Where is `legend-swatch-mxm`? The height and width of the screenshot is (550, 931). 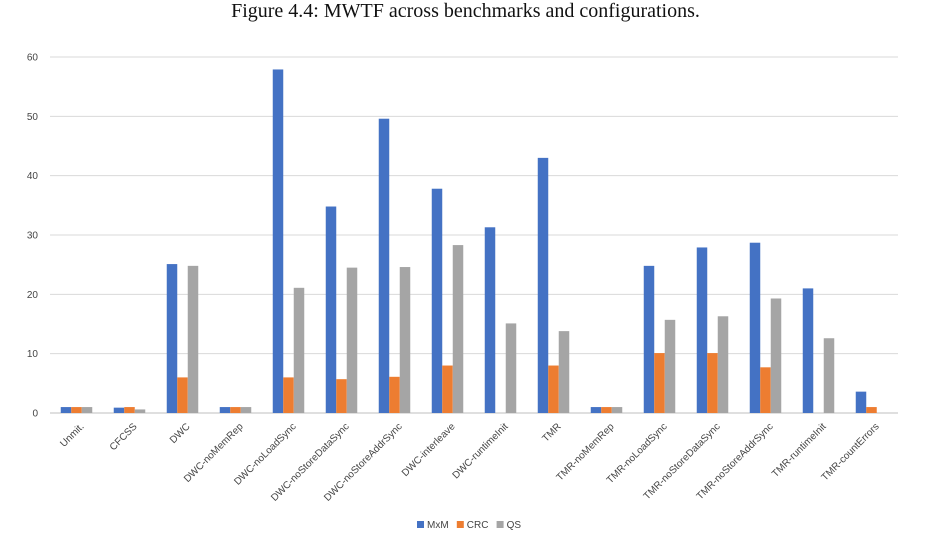 legend-swatch-mxm is located at coordinates (420, 524).